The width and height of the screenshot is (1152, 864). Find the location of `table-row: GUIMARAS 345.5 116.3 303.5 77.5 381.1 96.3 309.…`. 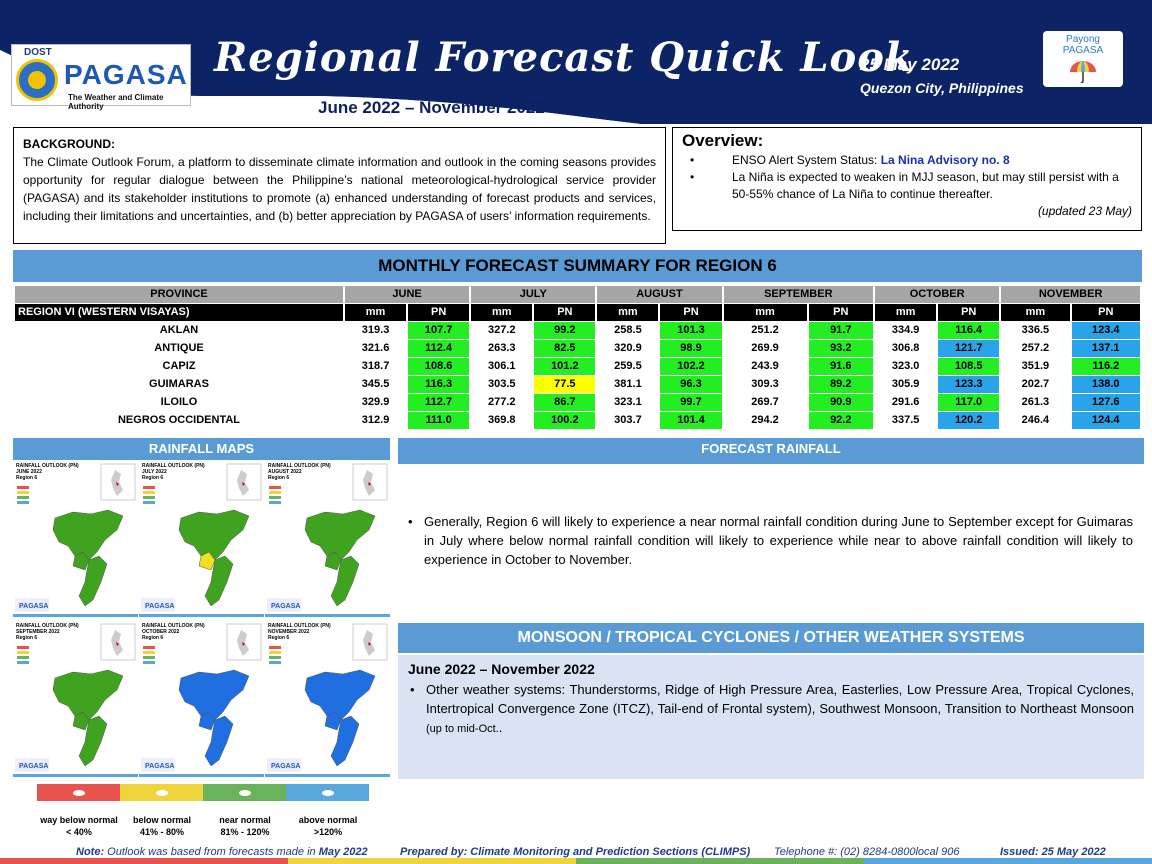

table-row: GUIMARAS 345.5 116.3 303.5 77.5 381.1 96.3 309.… is located at coordinates (577, 384).